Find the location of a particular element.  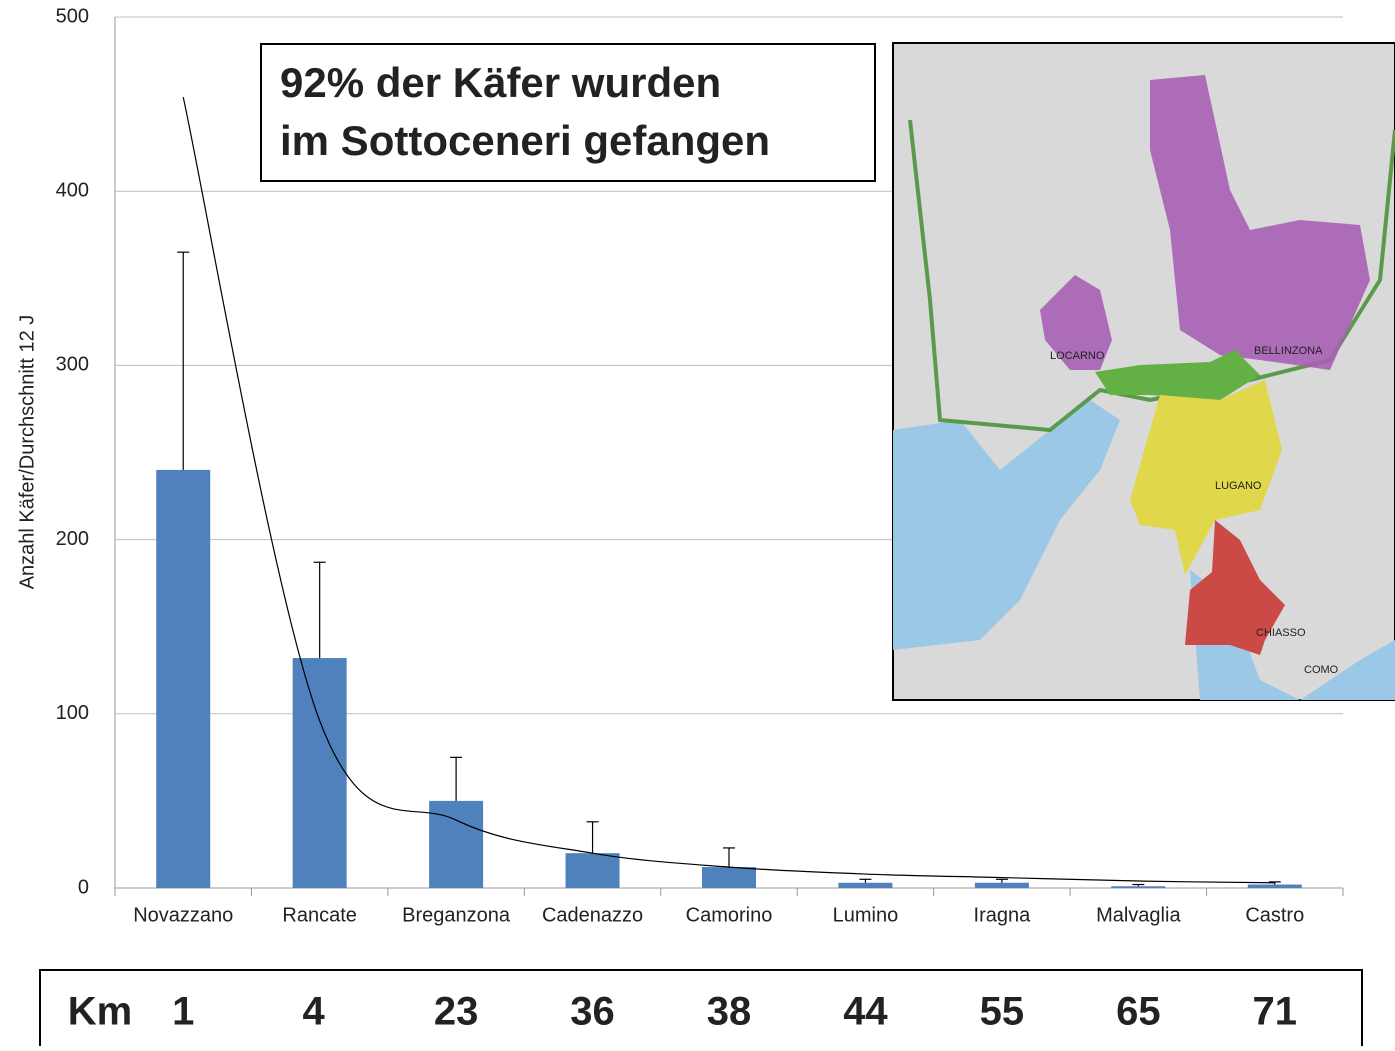

annotation-line: 92% der Käfer wurden is located at coordinates (500, 82).